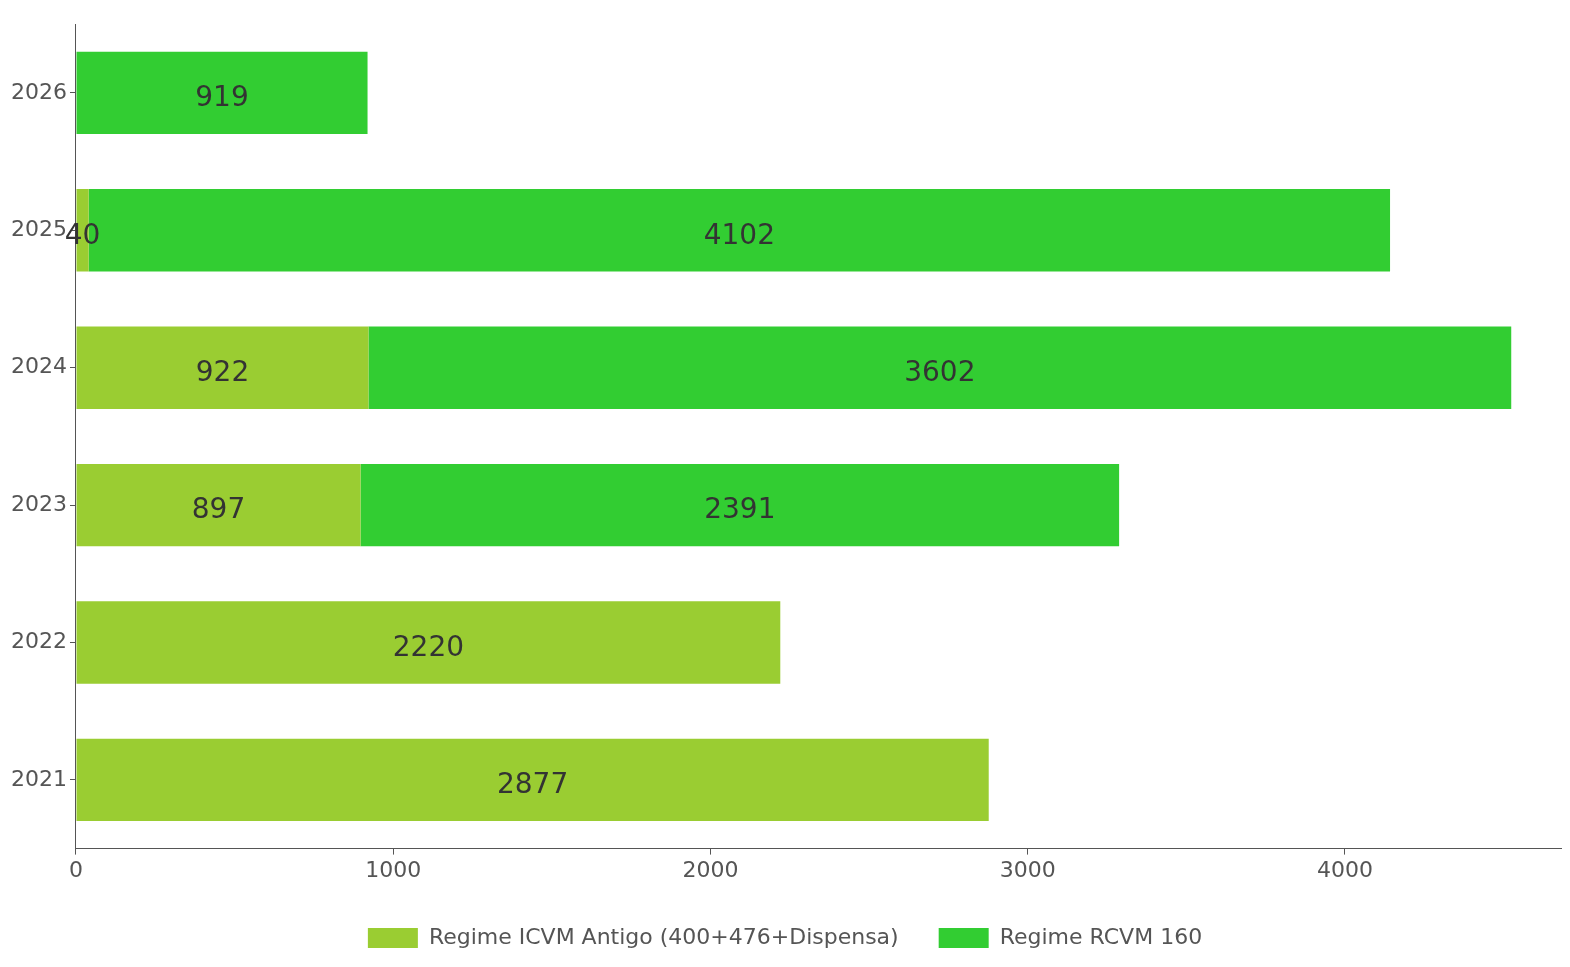  I want to click on data-label: 2391, so click(740, 509).